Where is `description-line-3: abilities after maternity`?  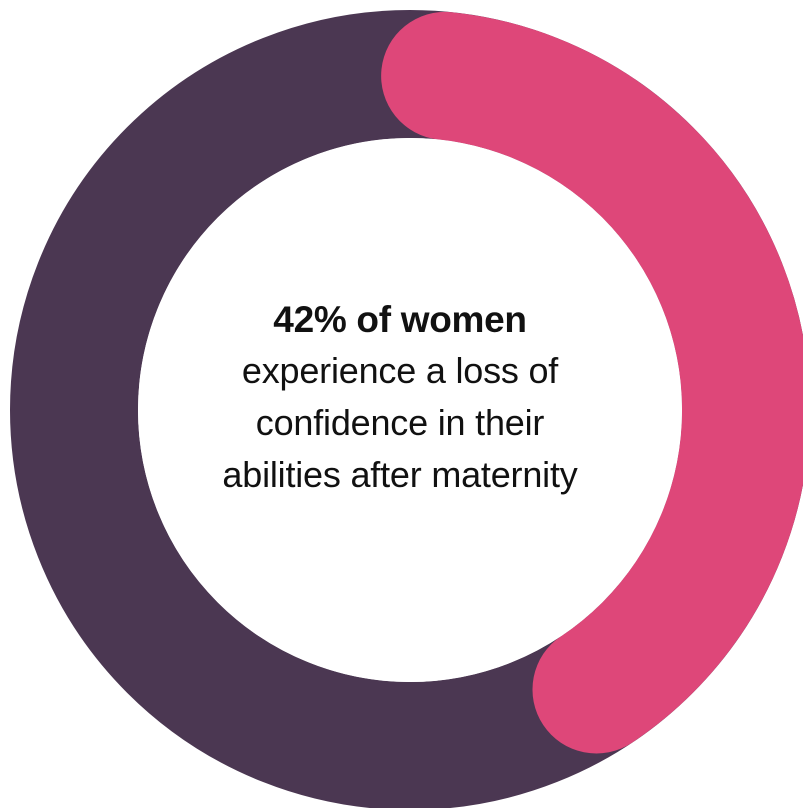 description-line-3: abilities after maternity is located at coordinates (400, 474).